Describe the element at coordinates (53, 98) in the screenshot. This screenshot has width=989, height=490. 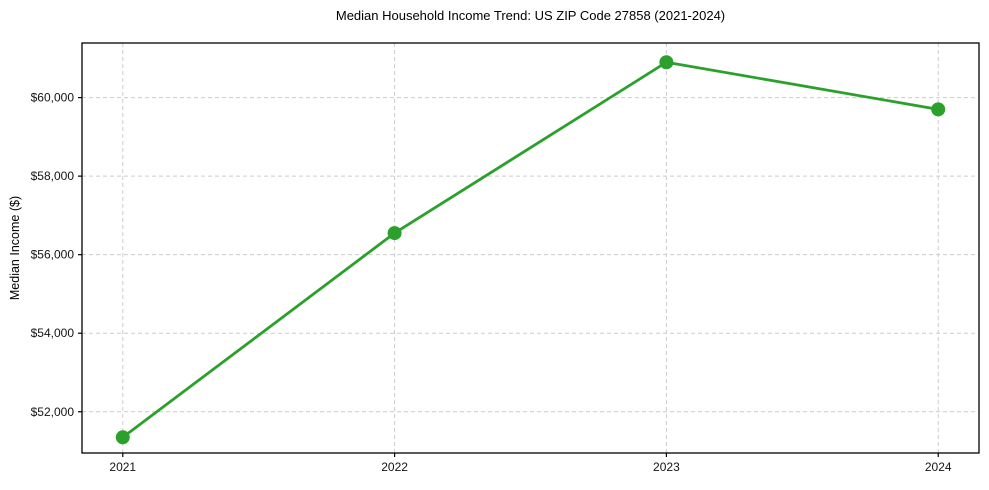
I see `y-tick-label: $60,000` at that location.